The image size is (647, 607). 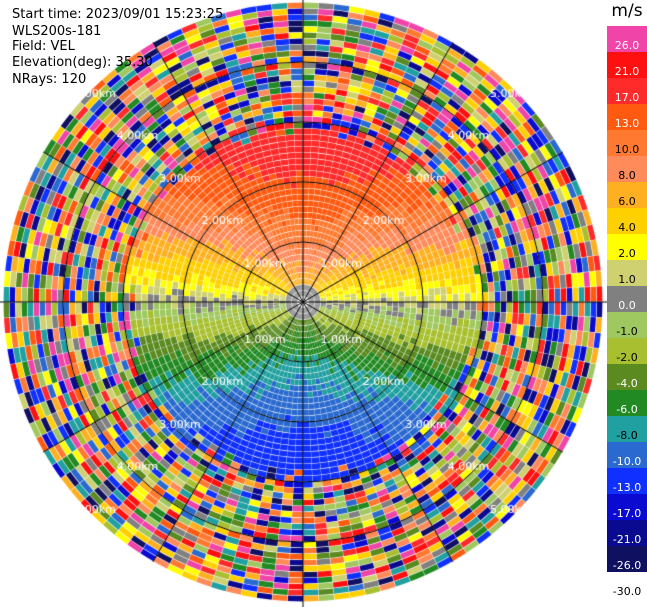 What do you see at coordinates (49, 79) in the screenshot?
I see `nrays-label: NRays: 120` at bounding box center [49, 79].